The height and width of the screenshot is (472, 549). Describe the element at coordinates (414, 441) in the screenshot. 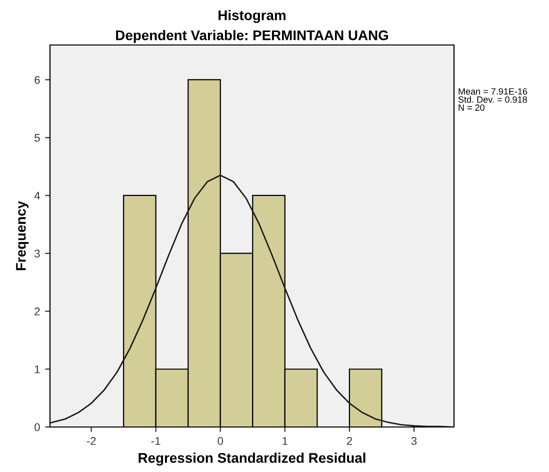

I see `x-tick-label: 3` at that location.